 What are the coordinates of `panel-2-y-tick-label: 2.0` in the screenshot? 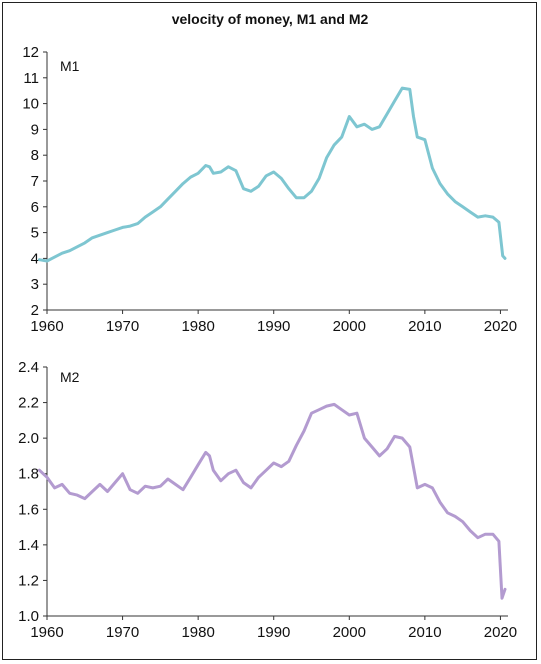 It's located at (28, 438).